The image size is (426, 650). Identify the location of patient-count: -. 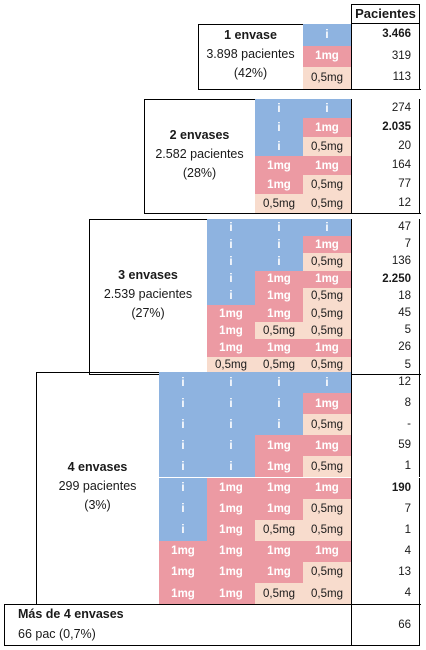
(385, 425).